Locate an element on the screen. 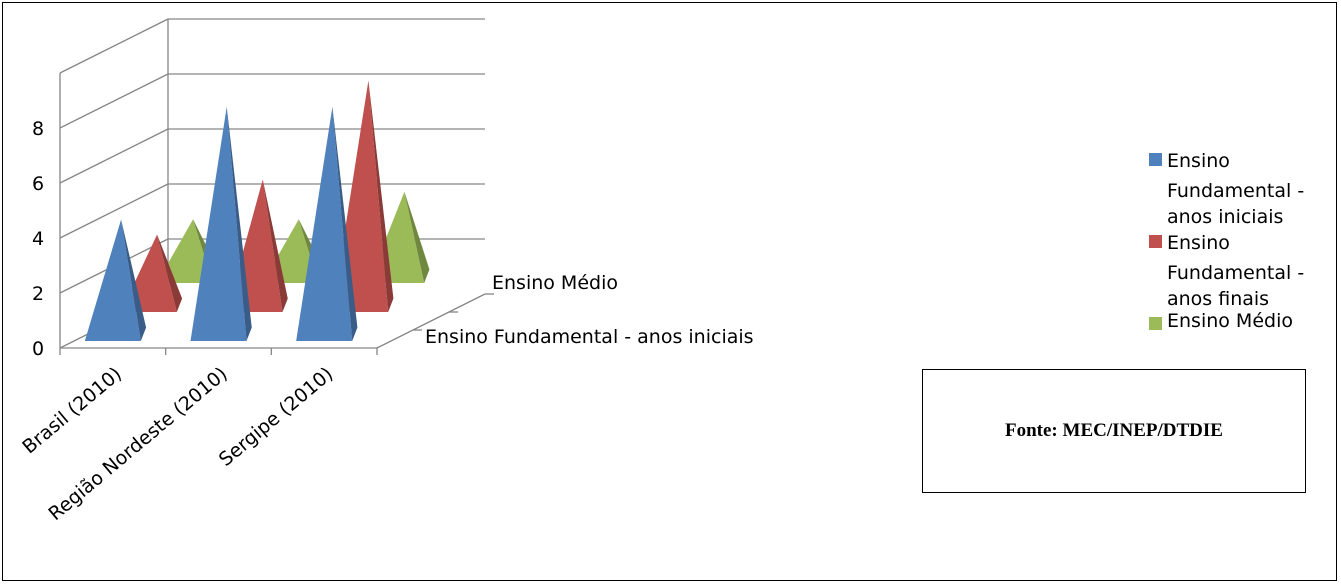  legend-item: Ensino Fundamental - anos finais is located at coordinates (1237, 269).